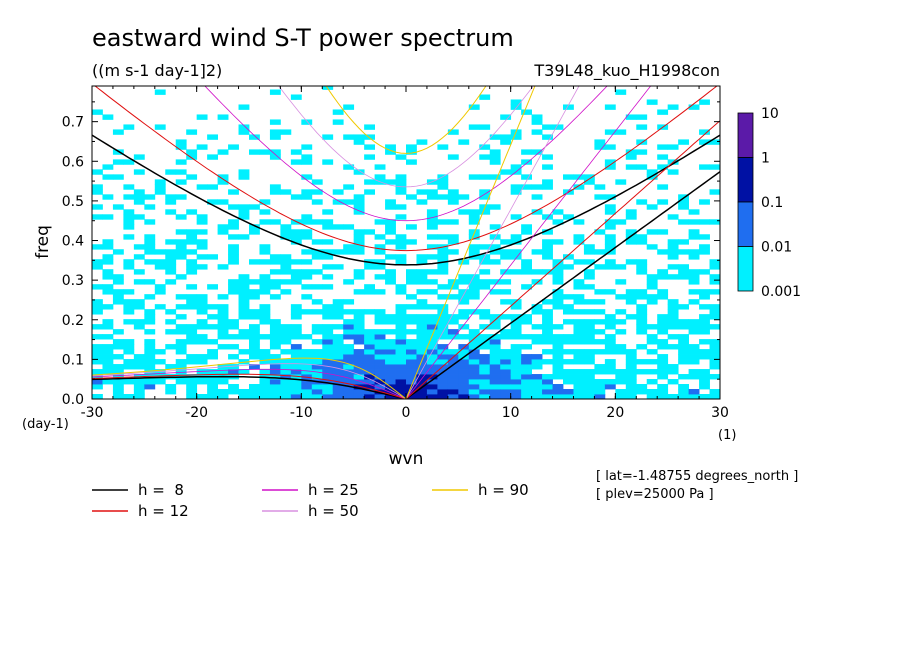  I want to click on chart-title: eastward wind S-T power spectrum, so click(303, 38).